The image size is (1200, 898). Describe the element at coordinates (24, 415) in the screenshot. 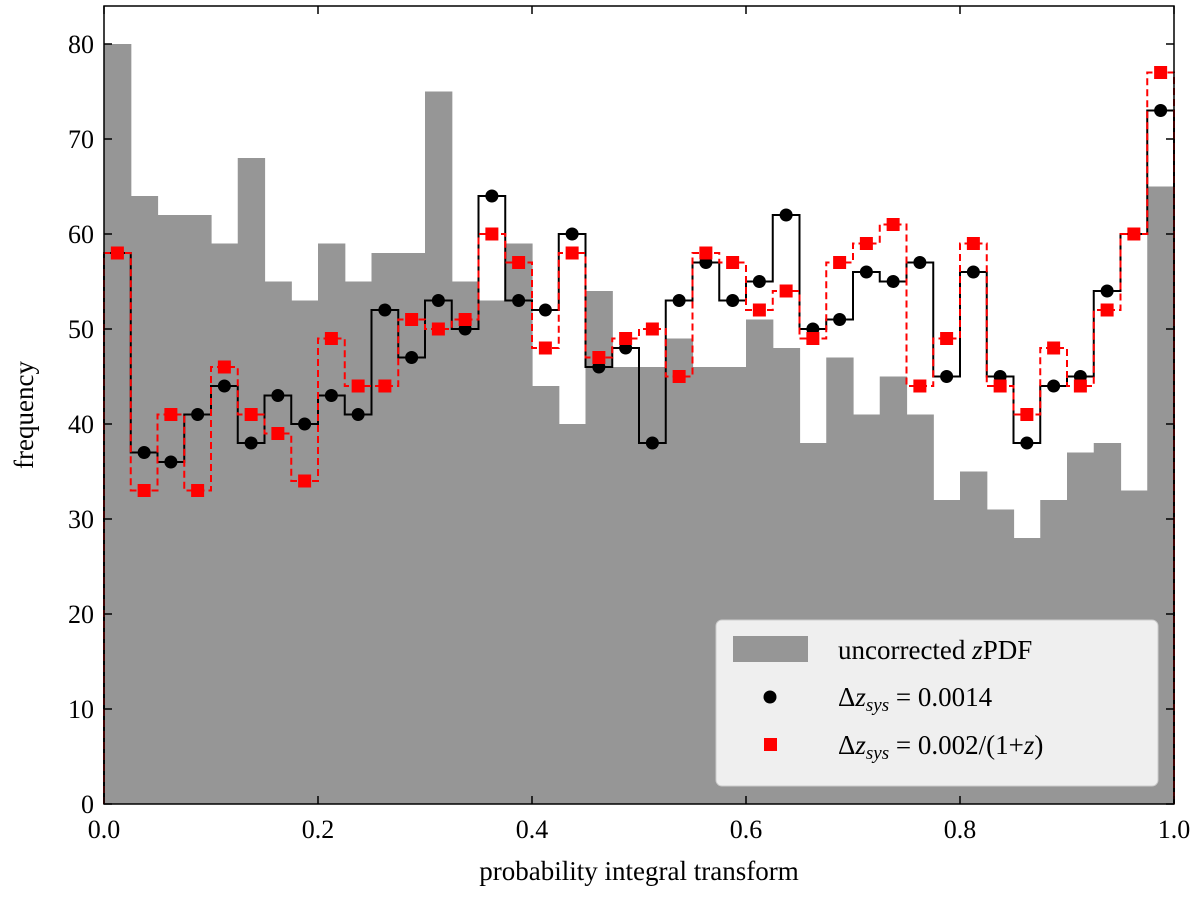

I see `y-axis-label: frequency` at that location.